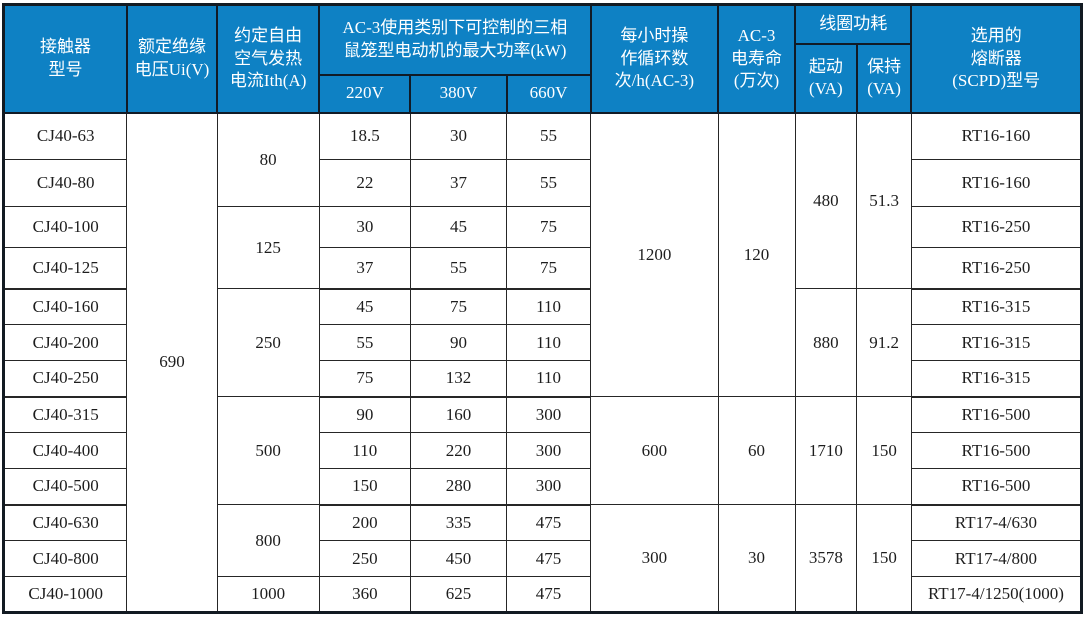 This screenshot has width=1085, height=627. I want to click on header-fuse: 选用的 熔断器 (SCPD)型号, so click(996, 58).